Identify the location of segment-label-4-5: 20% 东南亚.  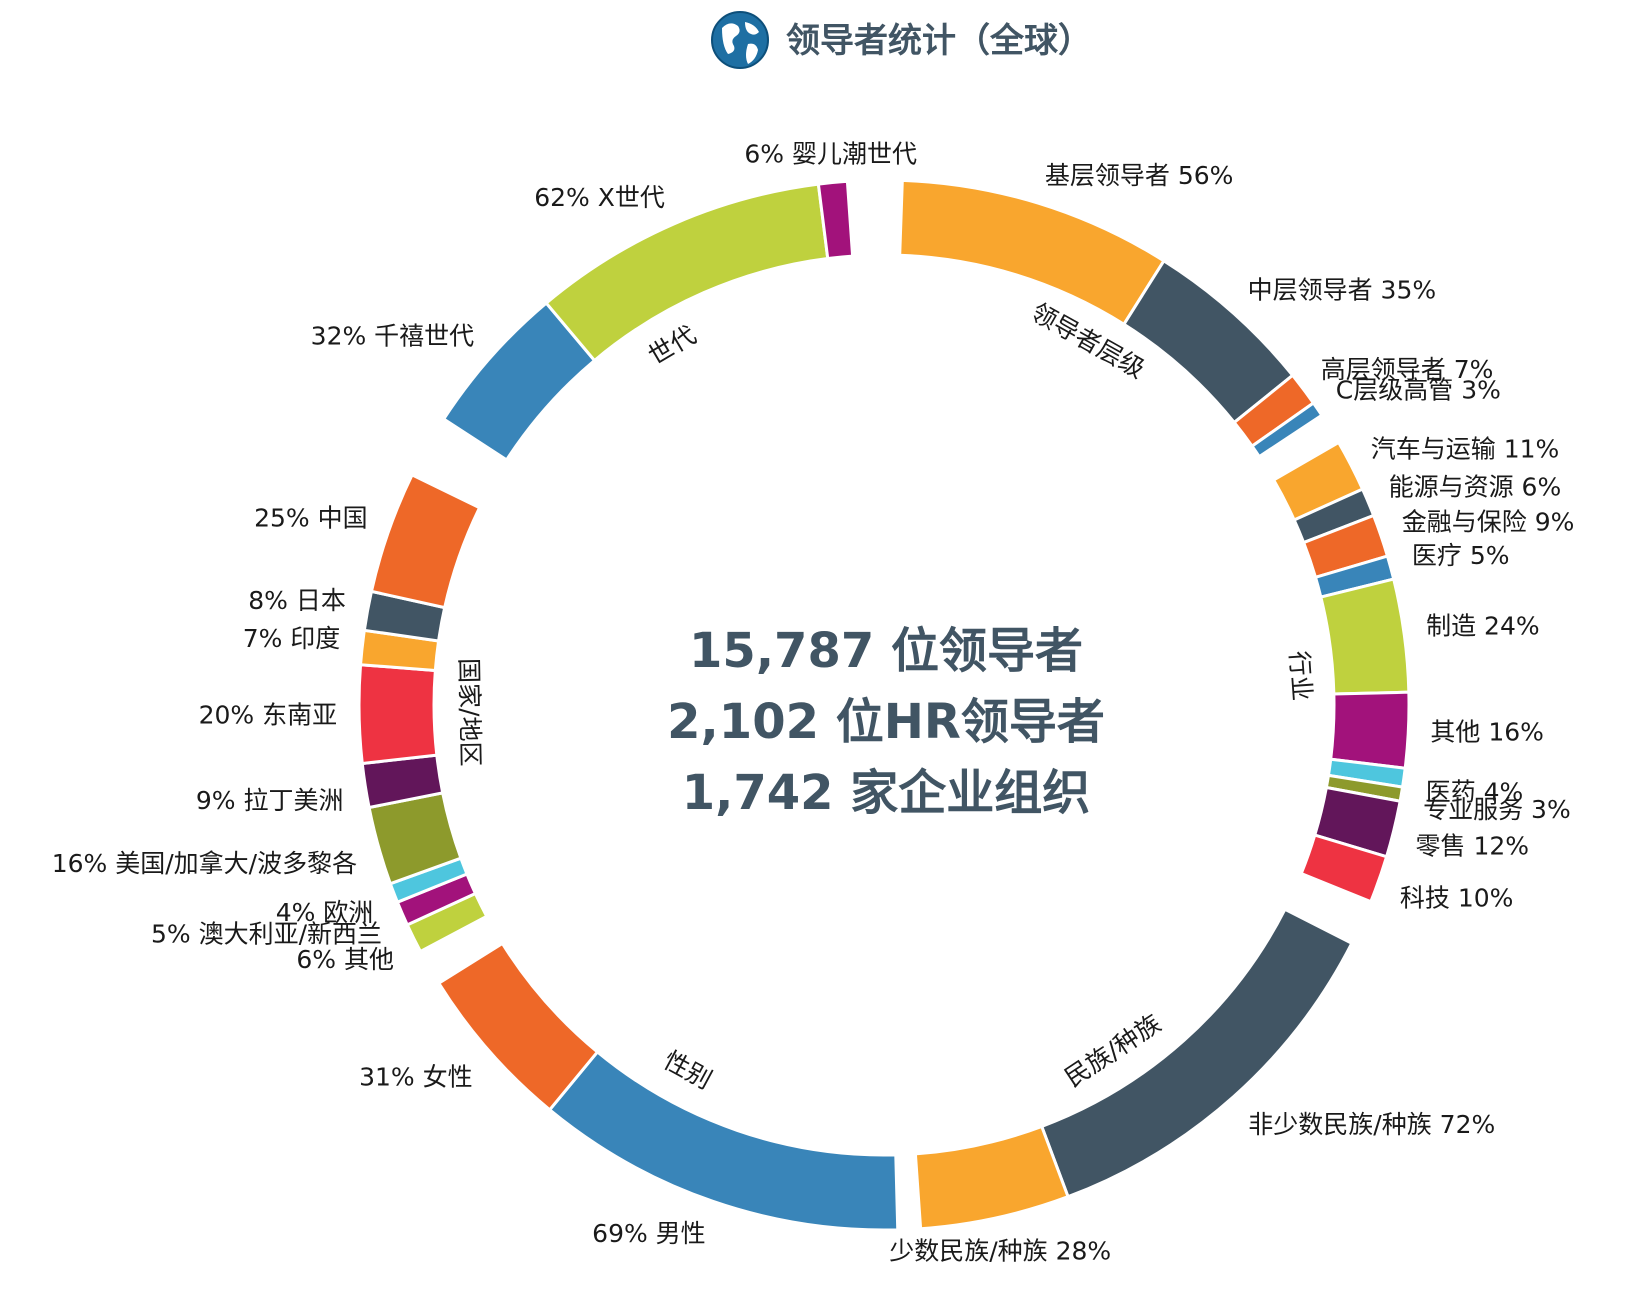
(268, 715).